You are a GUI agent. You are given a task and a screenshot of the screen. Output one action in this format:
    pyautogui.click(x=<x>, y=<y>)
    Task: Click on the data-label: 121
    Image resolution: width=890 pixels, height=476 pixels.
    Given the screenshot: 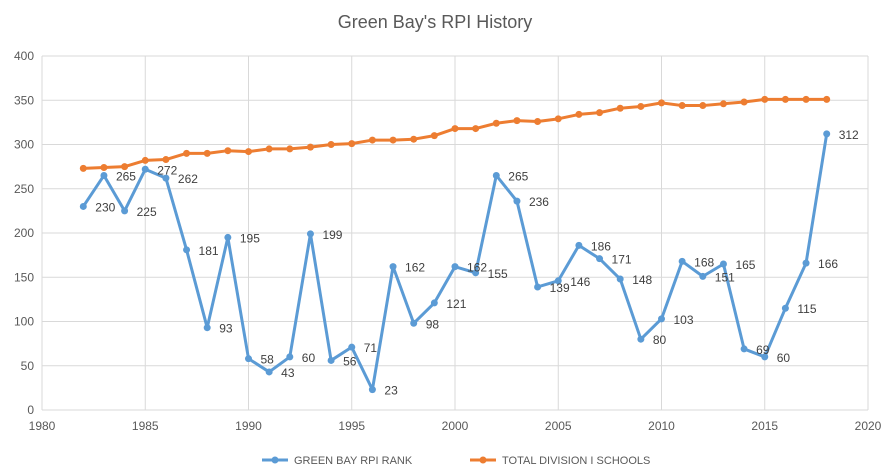 What is the action you would take?
    pyautogui.click(x=456, y=304)
    